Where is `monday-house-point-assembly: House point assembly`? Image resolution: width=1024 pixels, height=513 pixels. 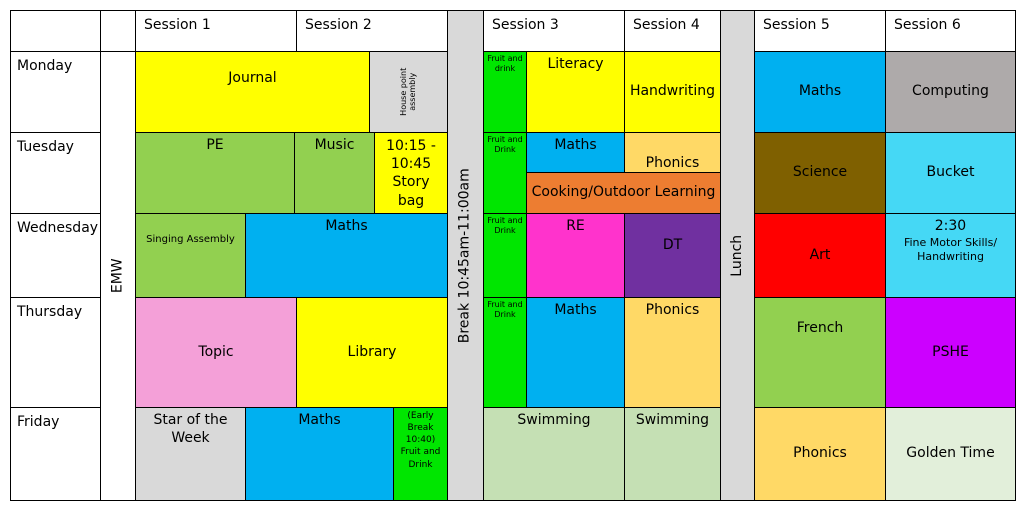
monday-house-point-assembly: House point assembly is located at coordinates (408, 92).